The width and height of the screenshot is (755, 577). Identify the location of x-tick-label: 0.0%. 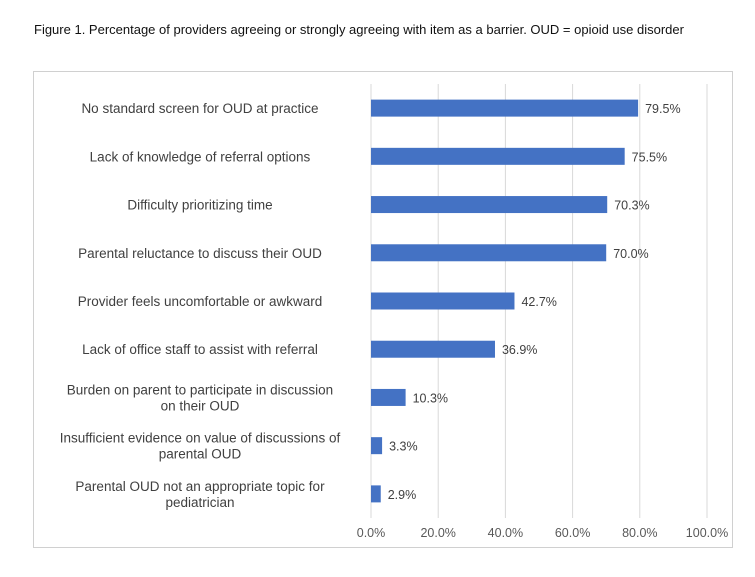
(371, 533).